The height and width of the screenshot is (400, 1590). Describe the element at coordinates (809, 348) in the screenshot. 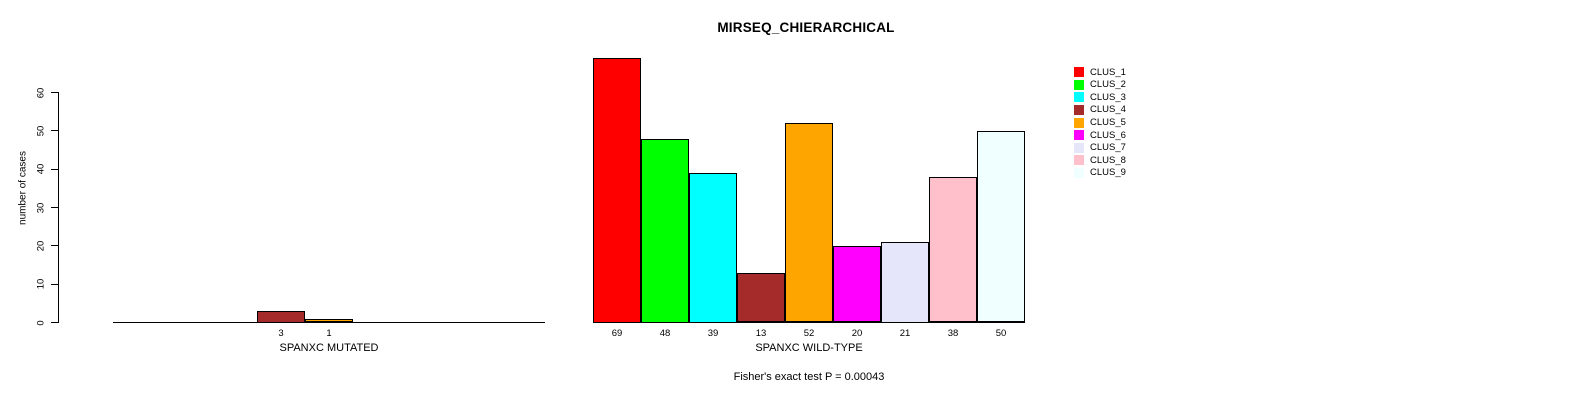

I see `group-label-spanxc-wild-type: SPANXC WILD-TYPE` at that location.